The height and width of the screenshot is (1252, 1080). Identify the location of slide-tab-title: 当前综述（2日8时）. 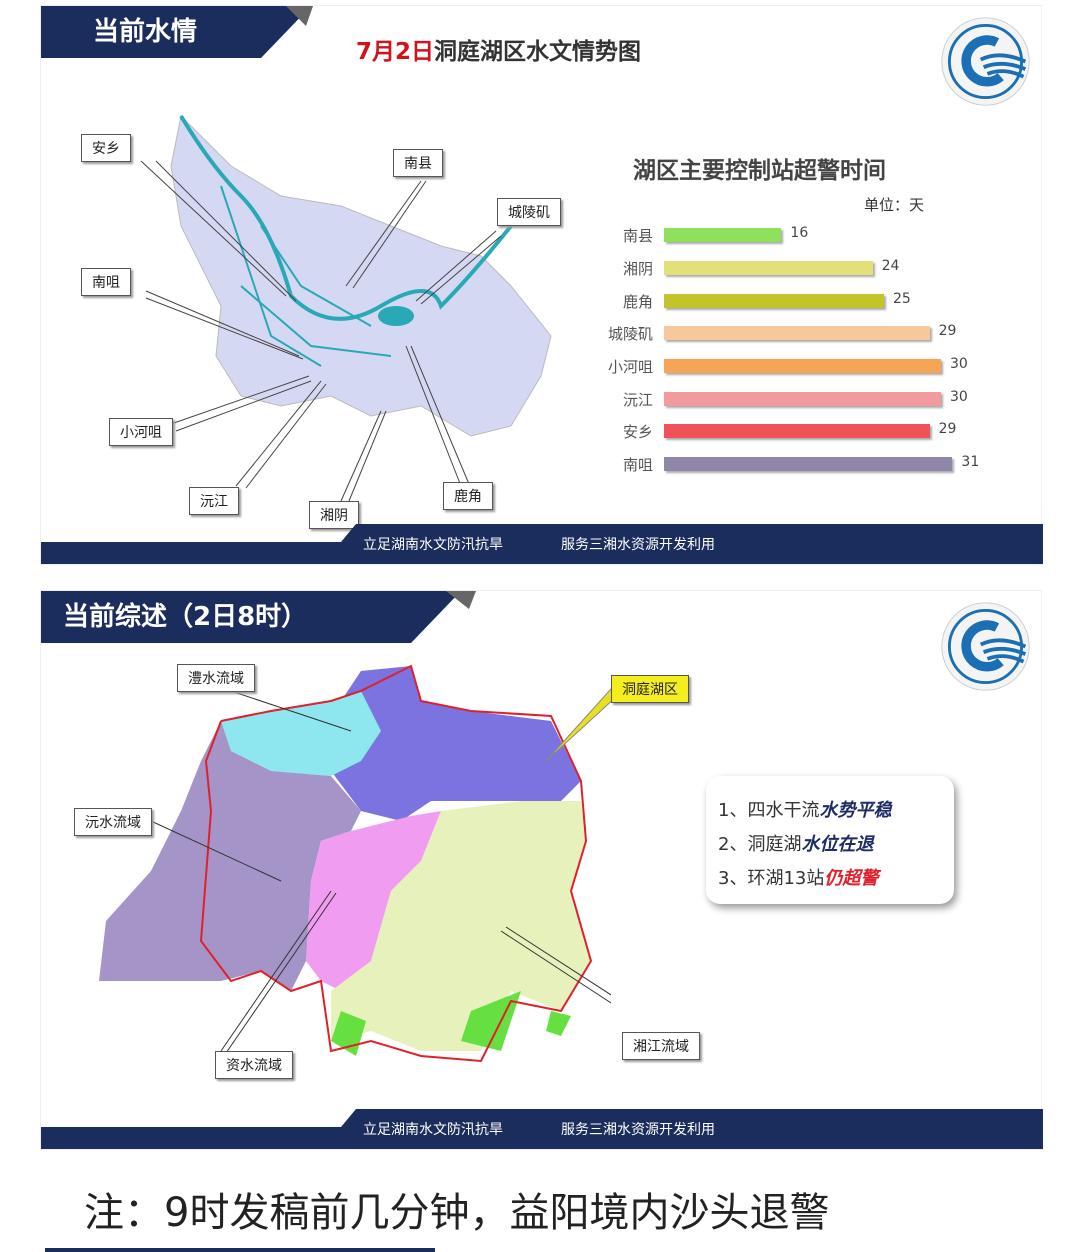
(185, 617).